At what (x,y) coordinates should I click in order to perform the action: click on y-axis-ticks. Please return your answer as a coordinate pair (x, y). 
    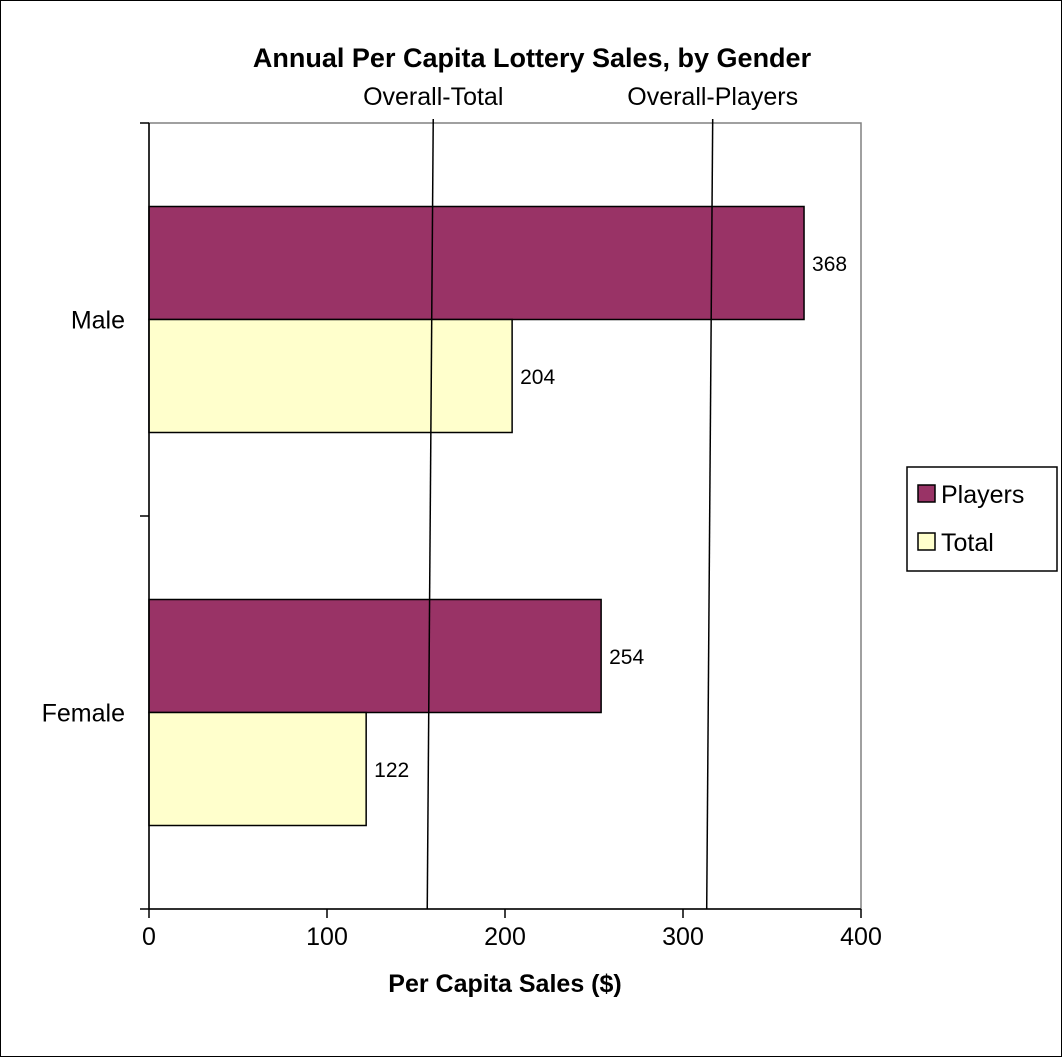
    Looking at the image, I should click on (144, 516).